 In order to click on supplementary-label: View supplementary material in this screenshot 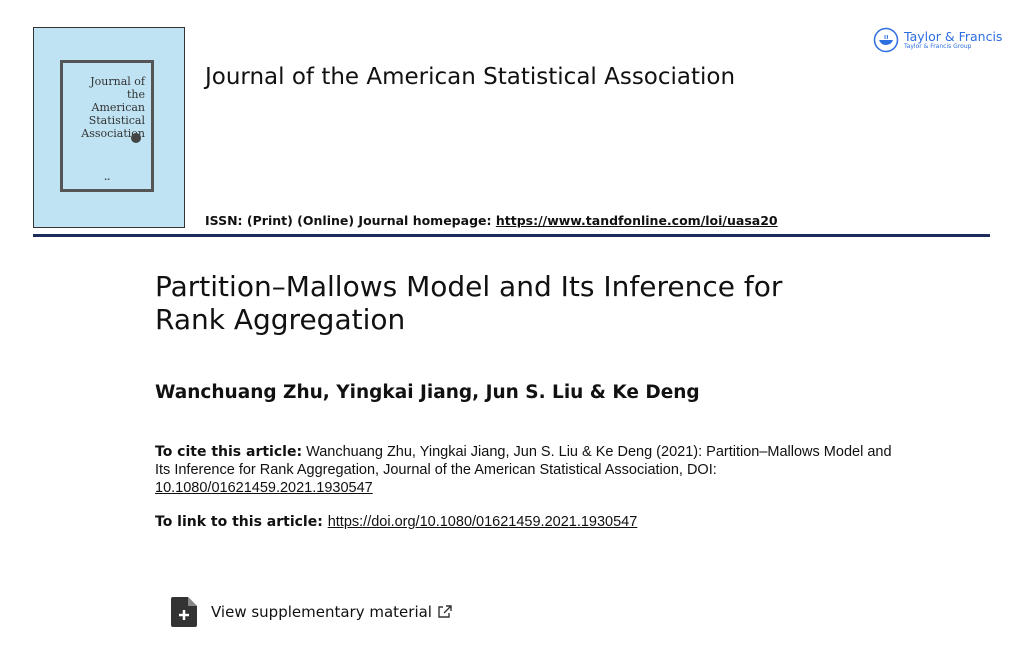, I will do `click(321, 612)`.